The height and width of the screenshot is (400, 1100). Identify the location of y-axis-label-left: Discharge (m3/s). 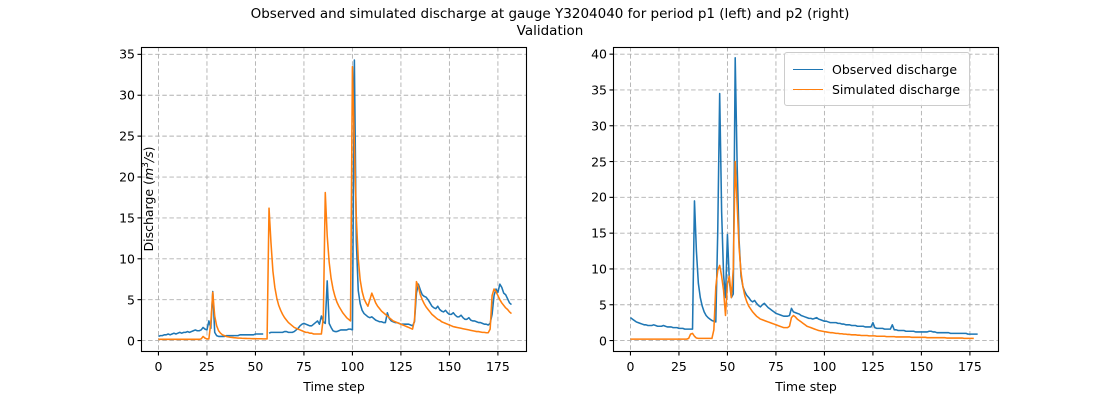
(149, 199).